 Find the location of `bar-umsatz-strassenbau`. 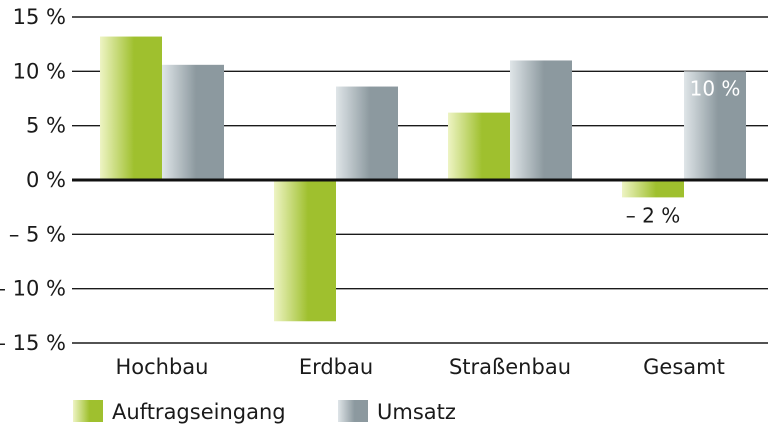

bar-umsatz-strassenbau is located at coordinates (541, 120).